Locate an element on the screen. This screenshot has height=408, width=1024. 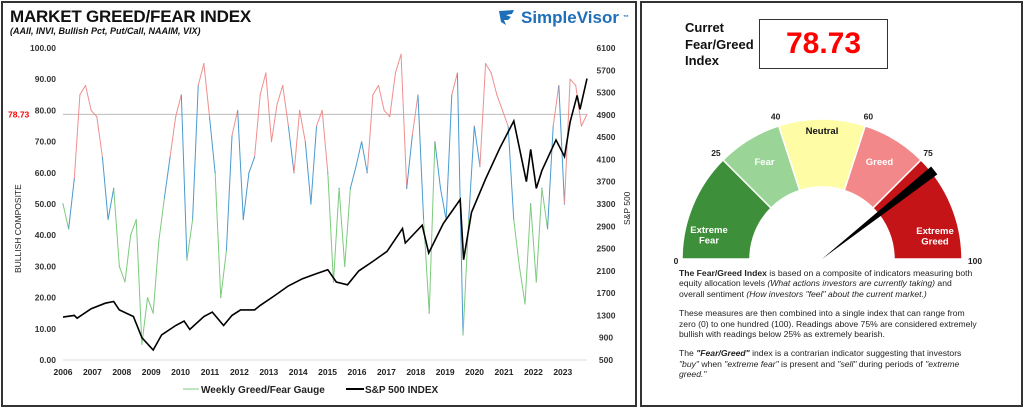
x-tick-label: 2021 is located at coordinates (504, 372).